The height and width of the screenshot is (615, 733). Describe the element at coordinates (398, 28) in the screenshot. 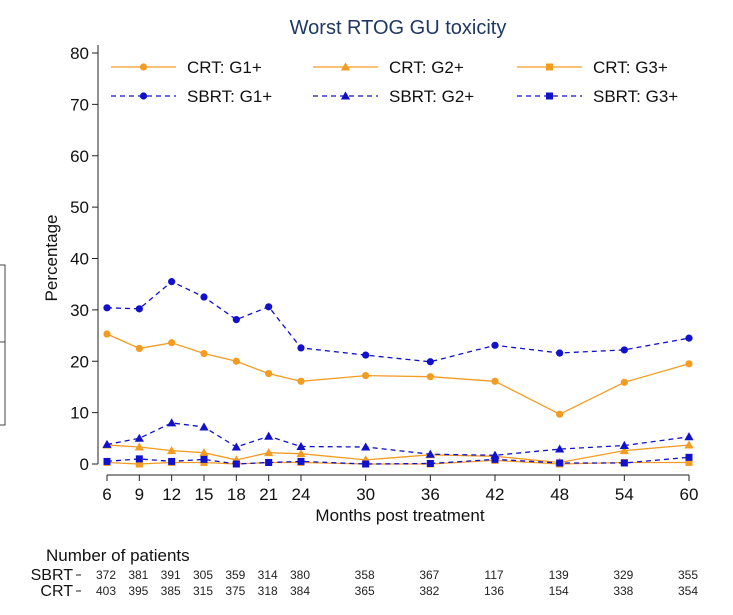

I see `chart-title: Worst RTOG GU toxicity` at that location.